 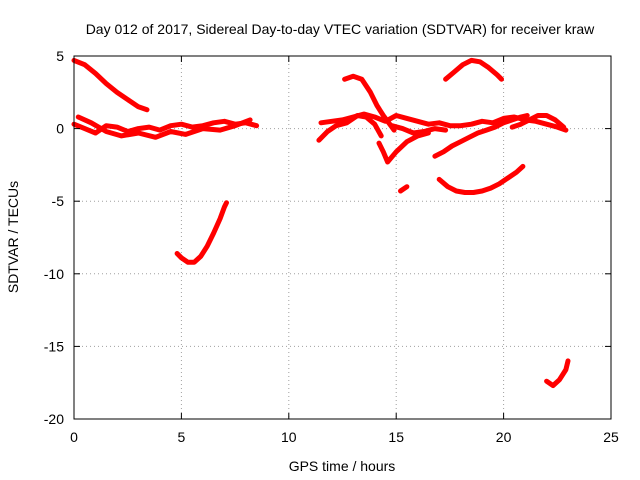 I want to click on x-tick-label: 15, so click(x=396, y=437).